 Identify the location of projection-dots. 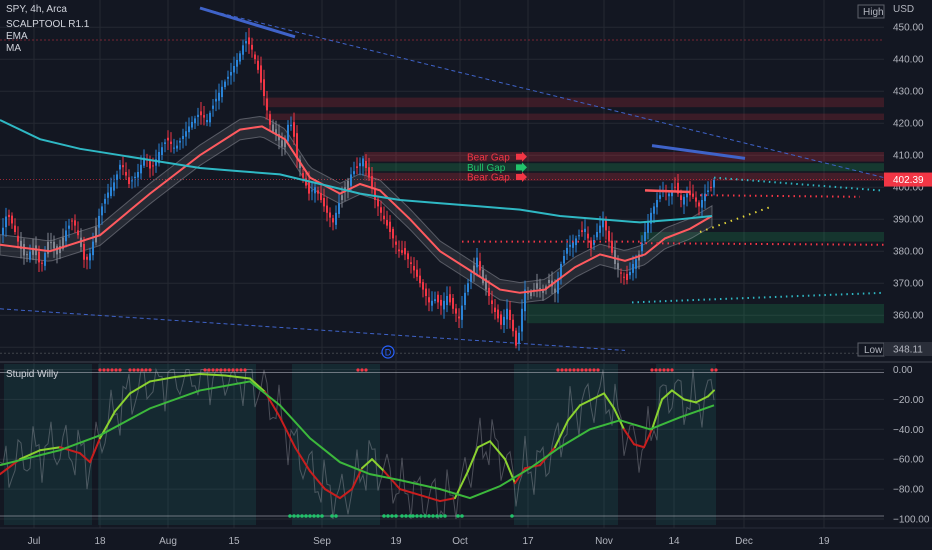
(673, 240).